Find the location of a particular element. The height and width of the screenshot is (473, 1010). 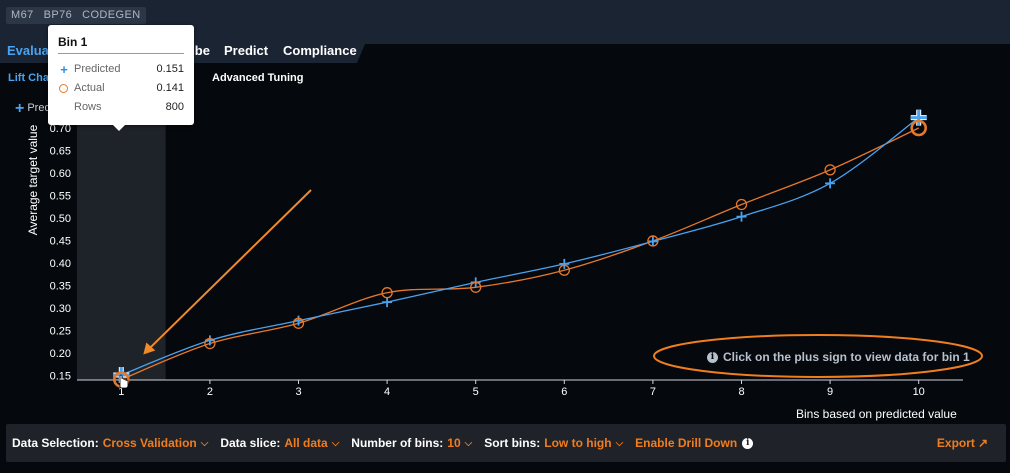

y-tick-label: 0.55 is located at coordinates (60, 197).